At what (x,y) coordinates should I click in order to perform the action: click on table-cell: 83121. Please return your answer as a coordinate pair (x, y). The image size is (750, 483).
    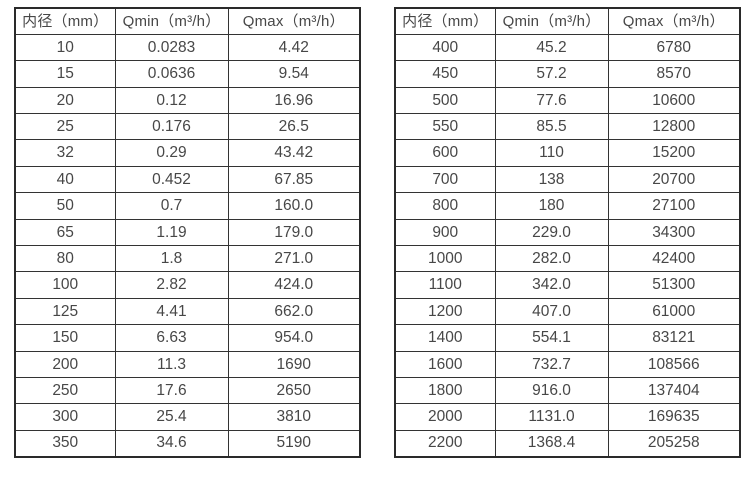
    Looking at the image, I should click on (674, 338).